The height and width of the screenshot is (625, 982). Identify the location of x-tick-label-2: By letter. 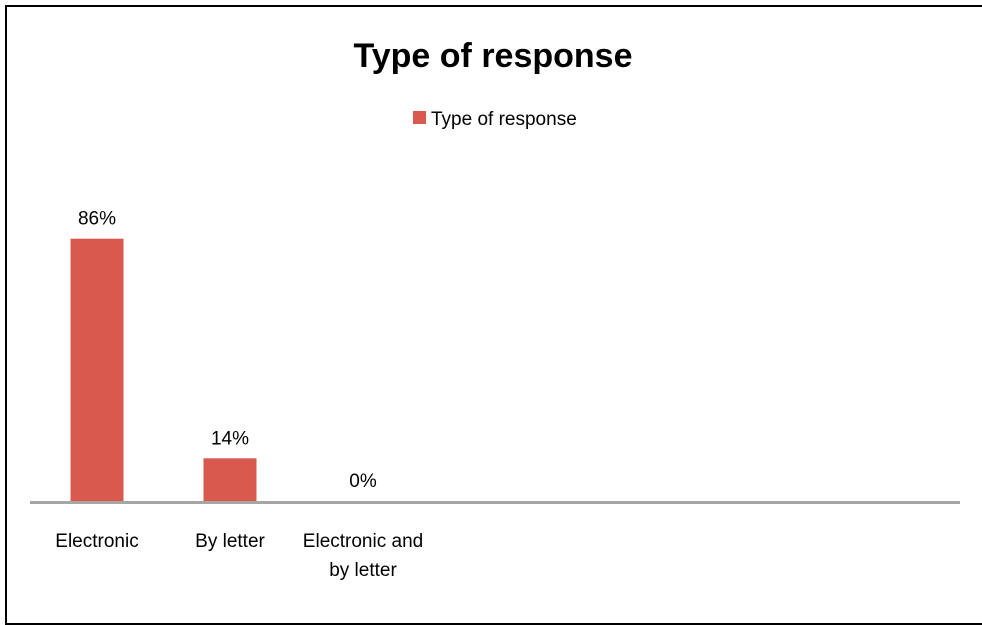
(230, 541).